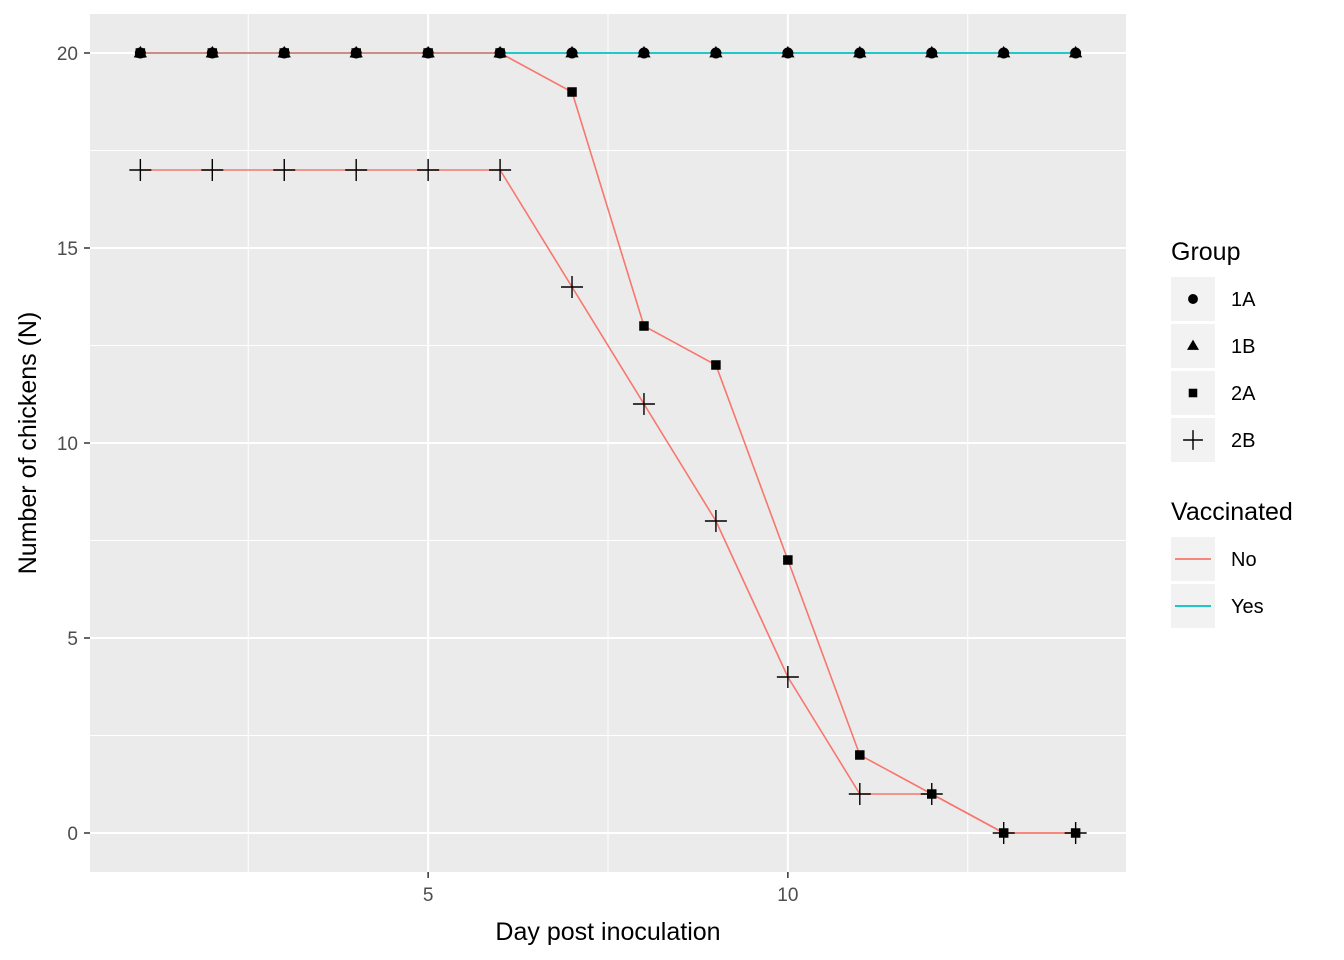  Describe the element at coordinates (28, 443) in the screenshot. I see `y-axis-title: Number of chickens (N)` at that location.